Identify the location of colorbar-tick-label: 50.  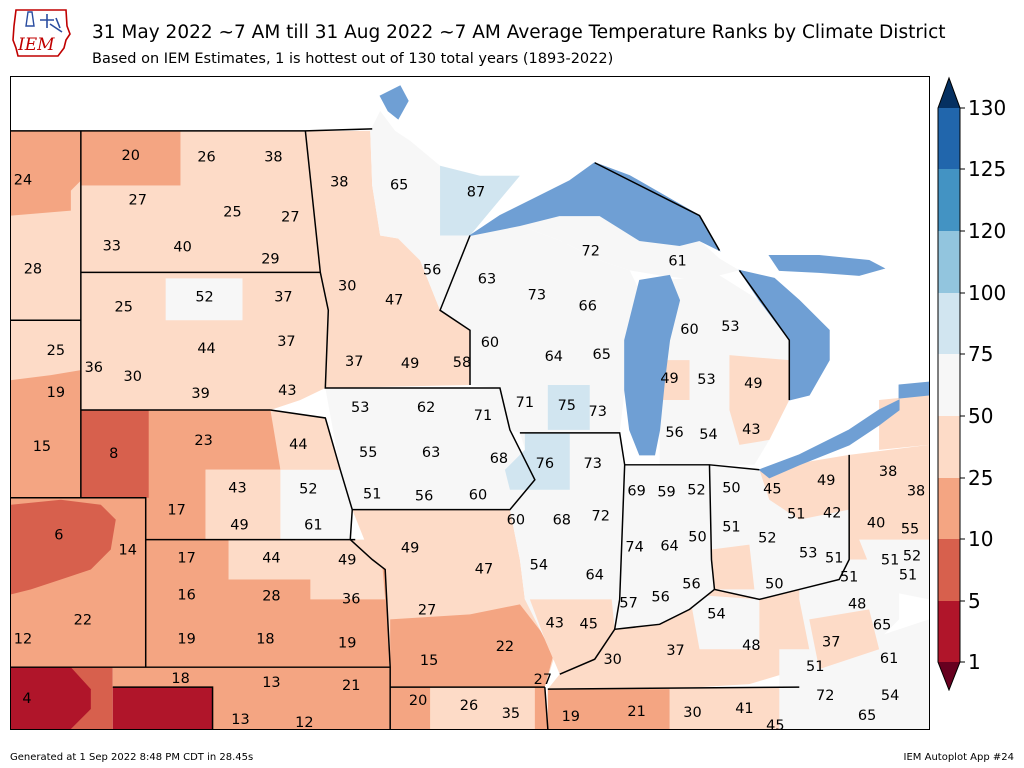
(980, 416).